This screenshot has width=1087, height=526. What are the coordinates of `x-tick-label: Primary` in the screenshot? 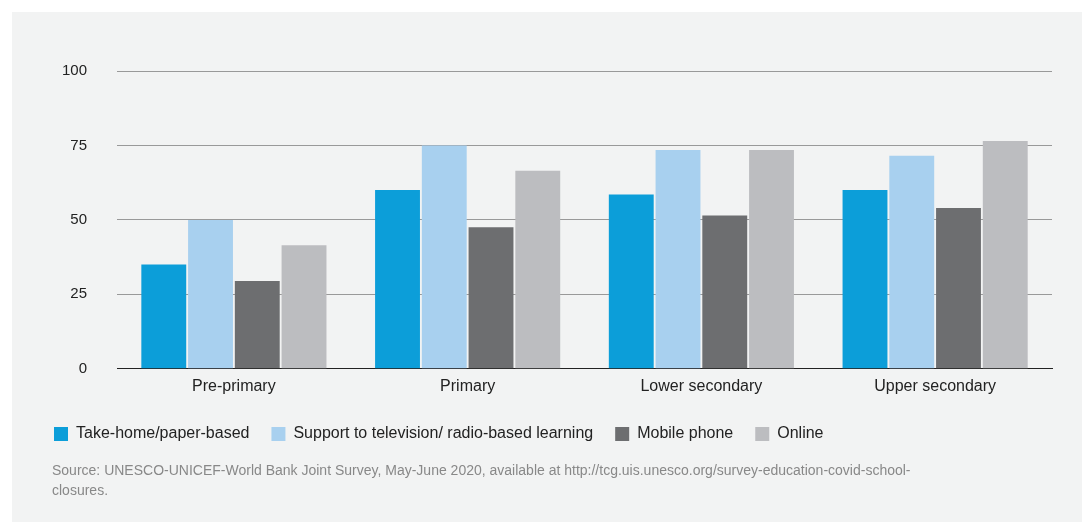 It's located at (468, 385).